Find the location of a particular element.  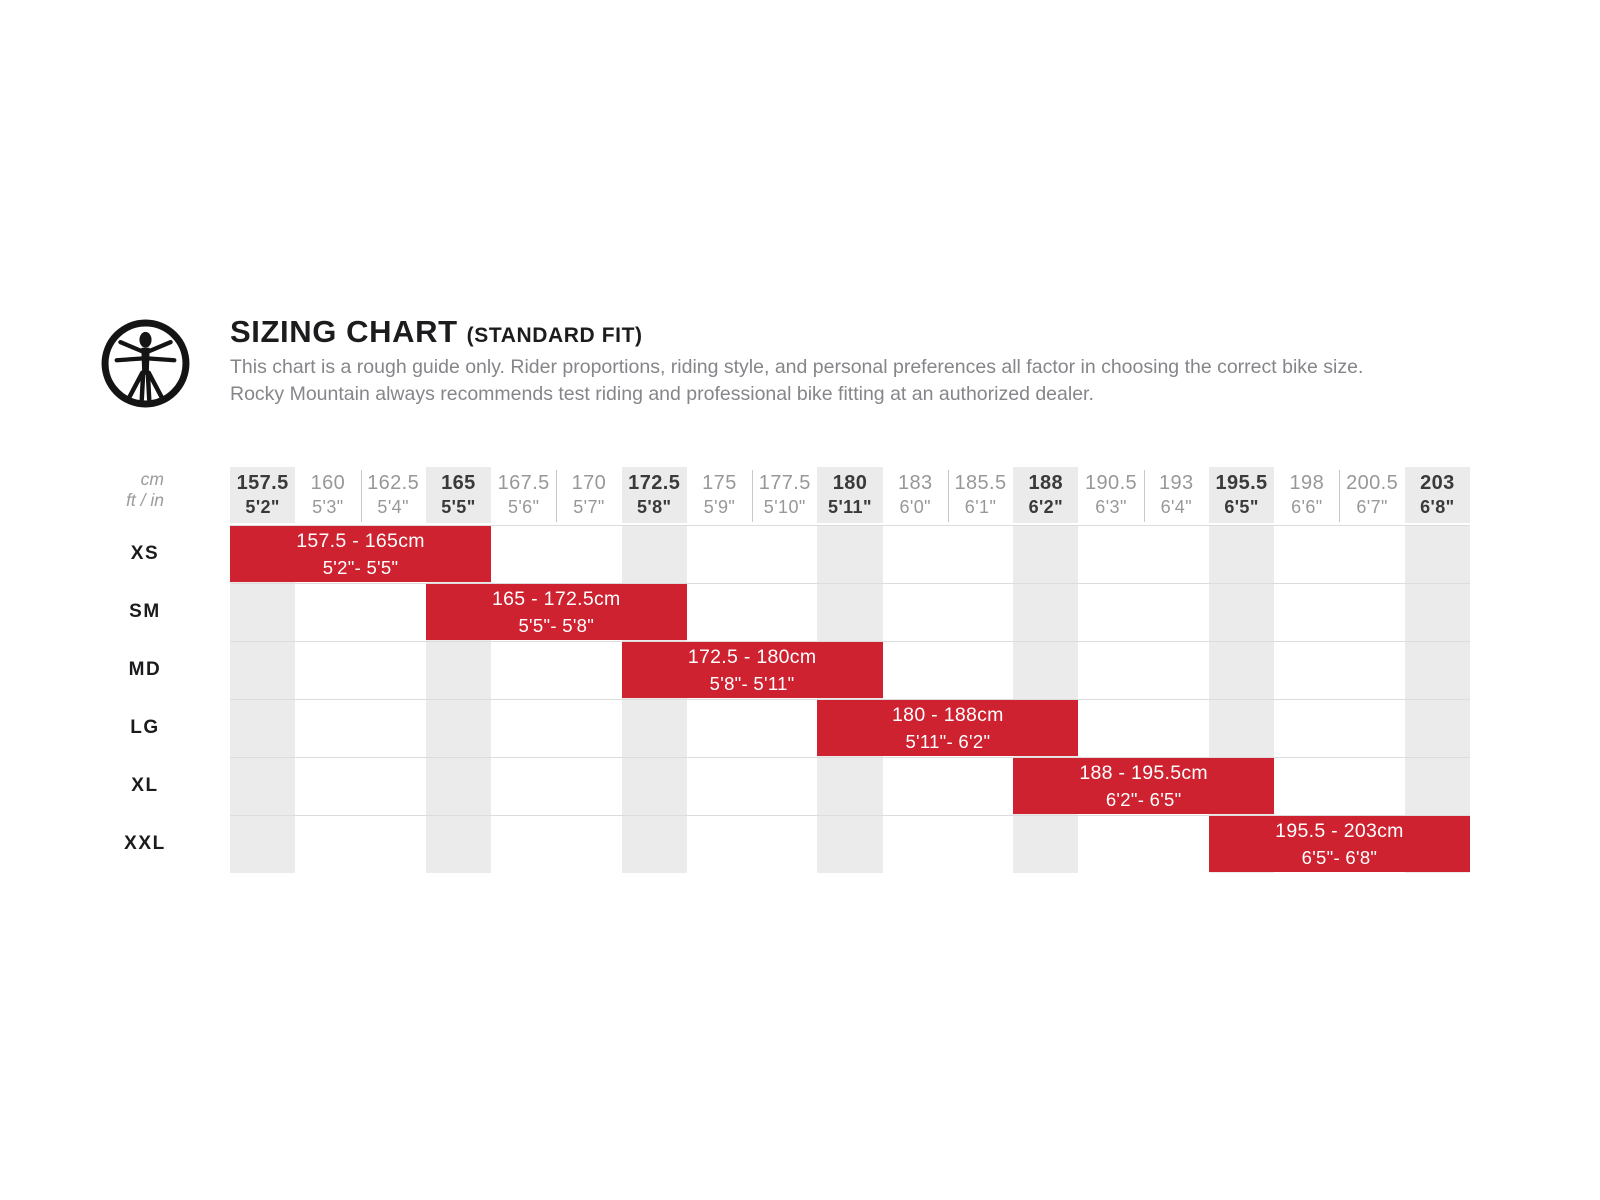

page-title-suffix: (STANDARD FIT) is located at coordinates (554, 335).